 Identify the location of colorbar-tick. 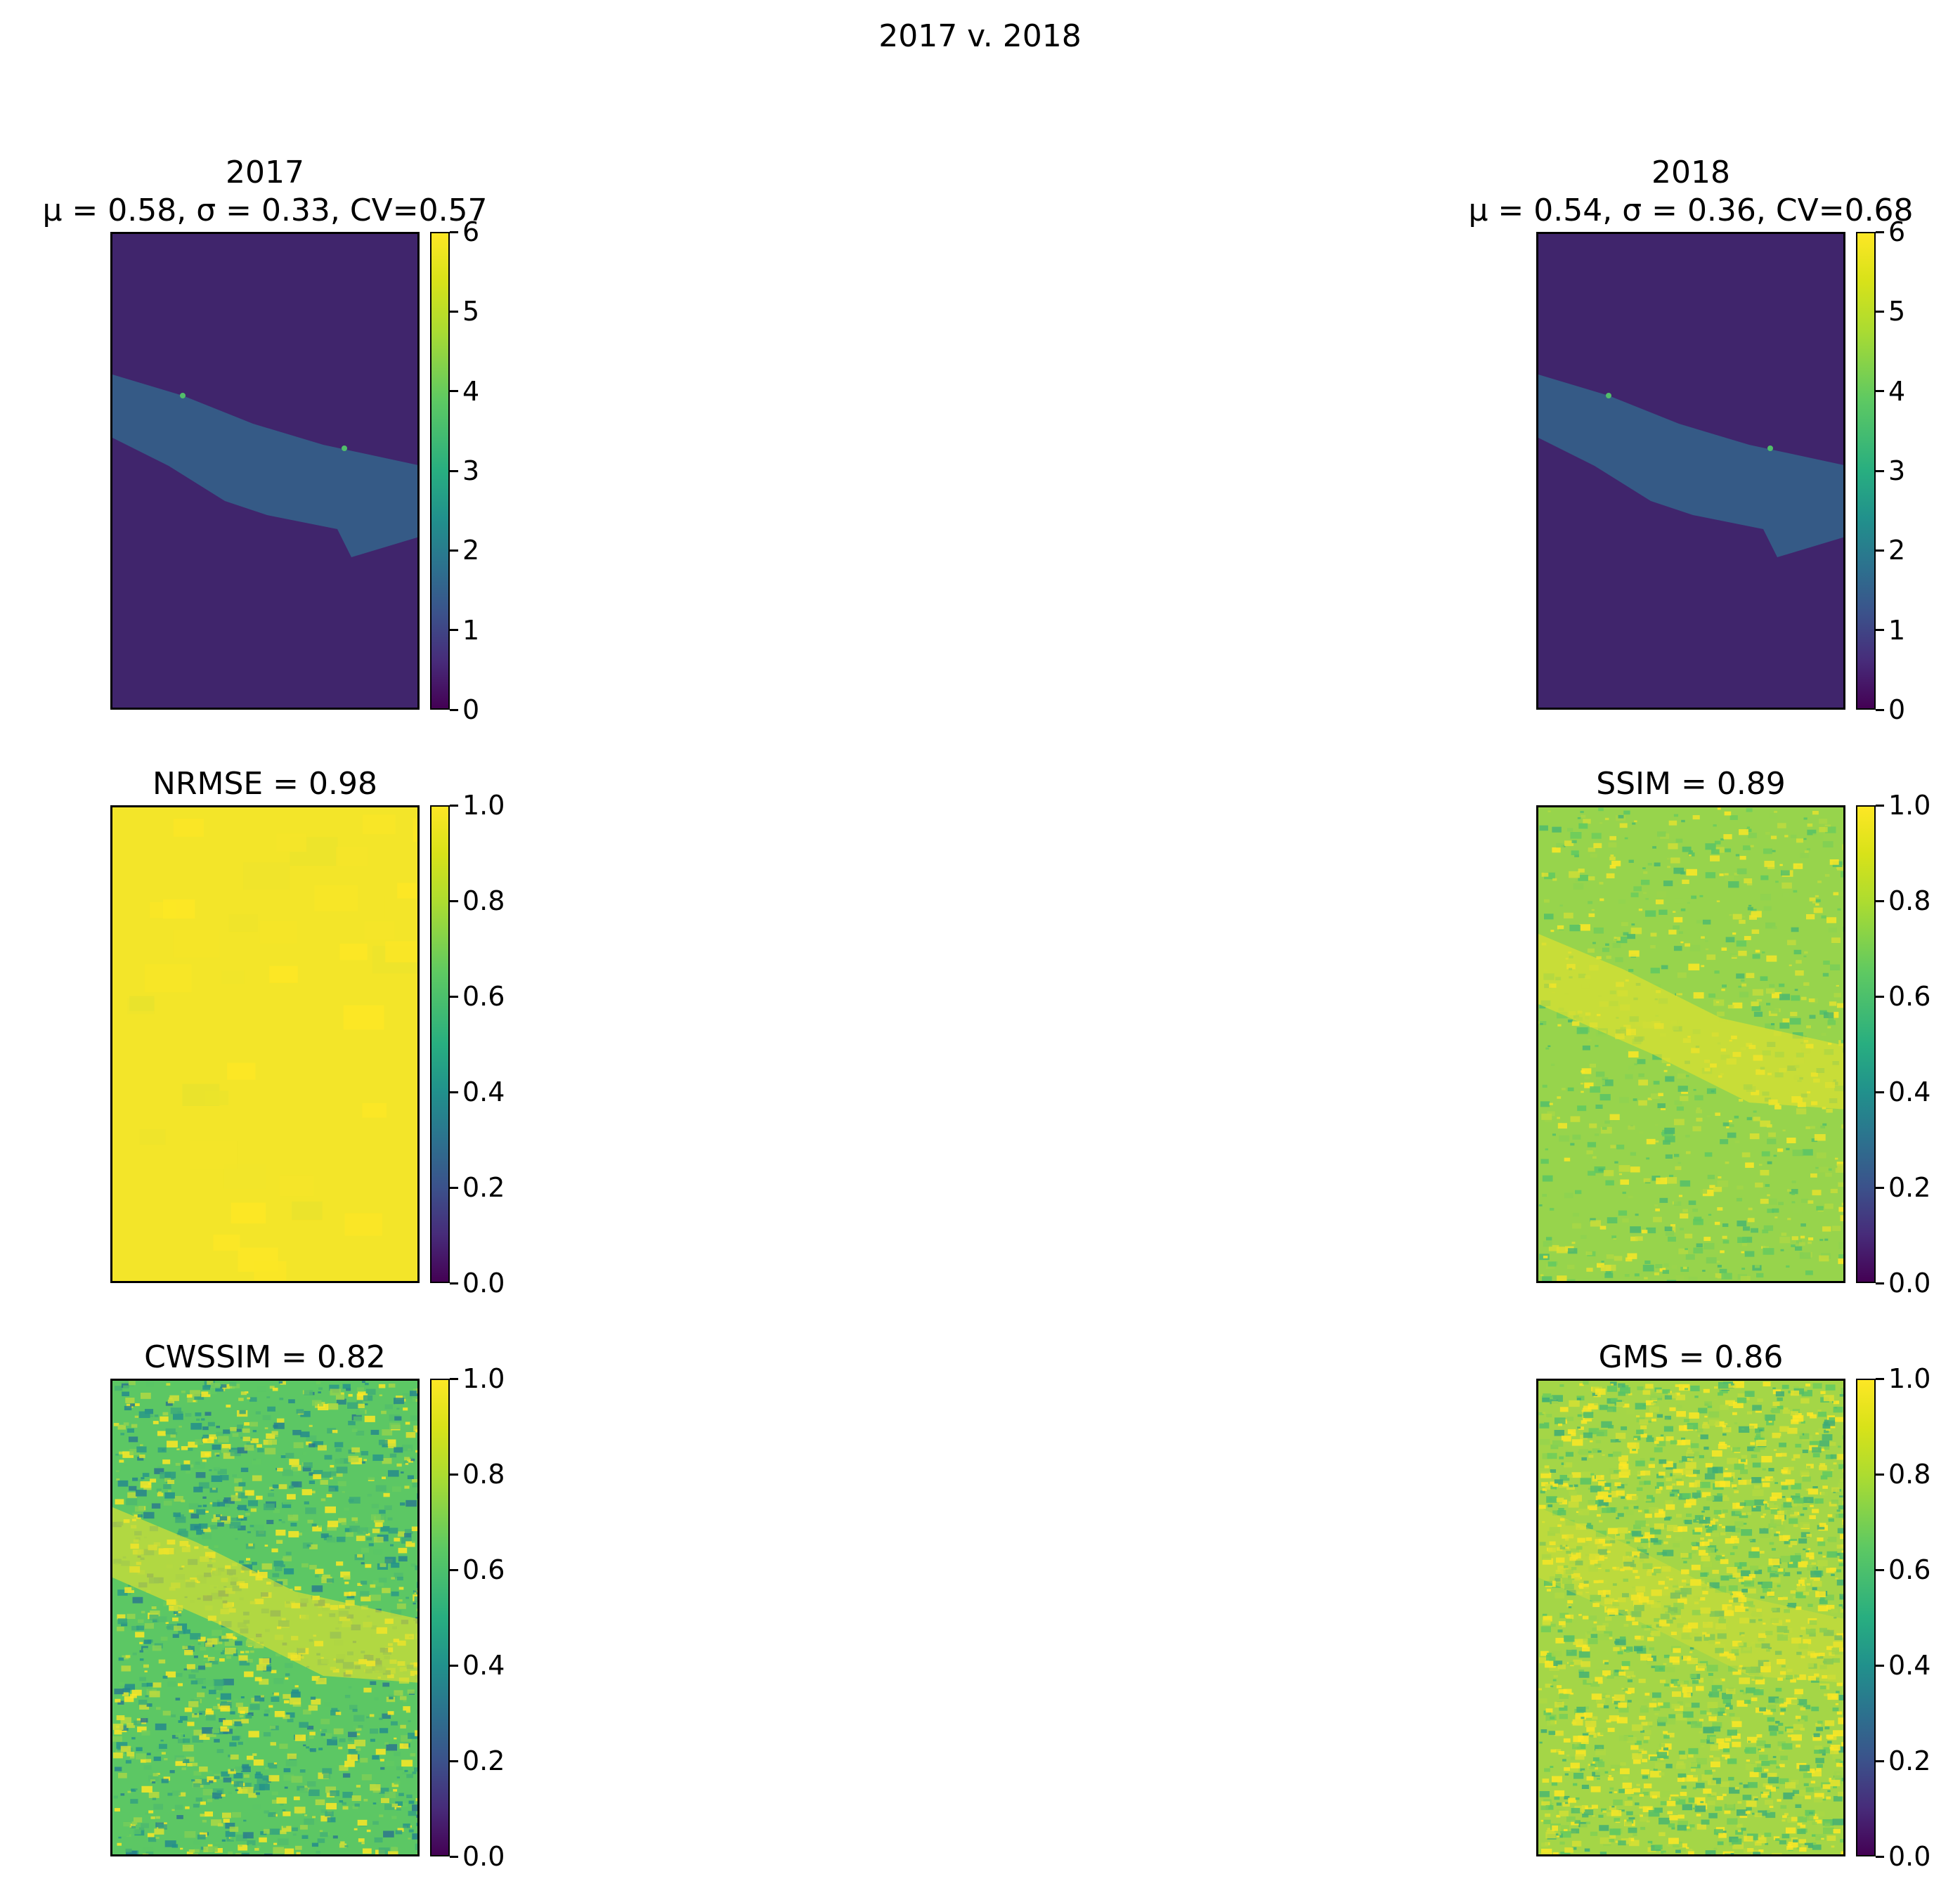
(1880, 1569).